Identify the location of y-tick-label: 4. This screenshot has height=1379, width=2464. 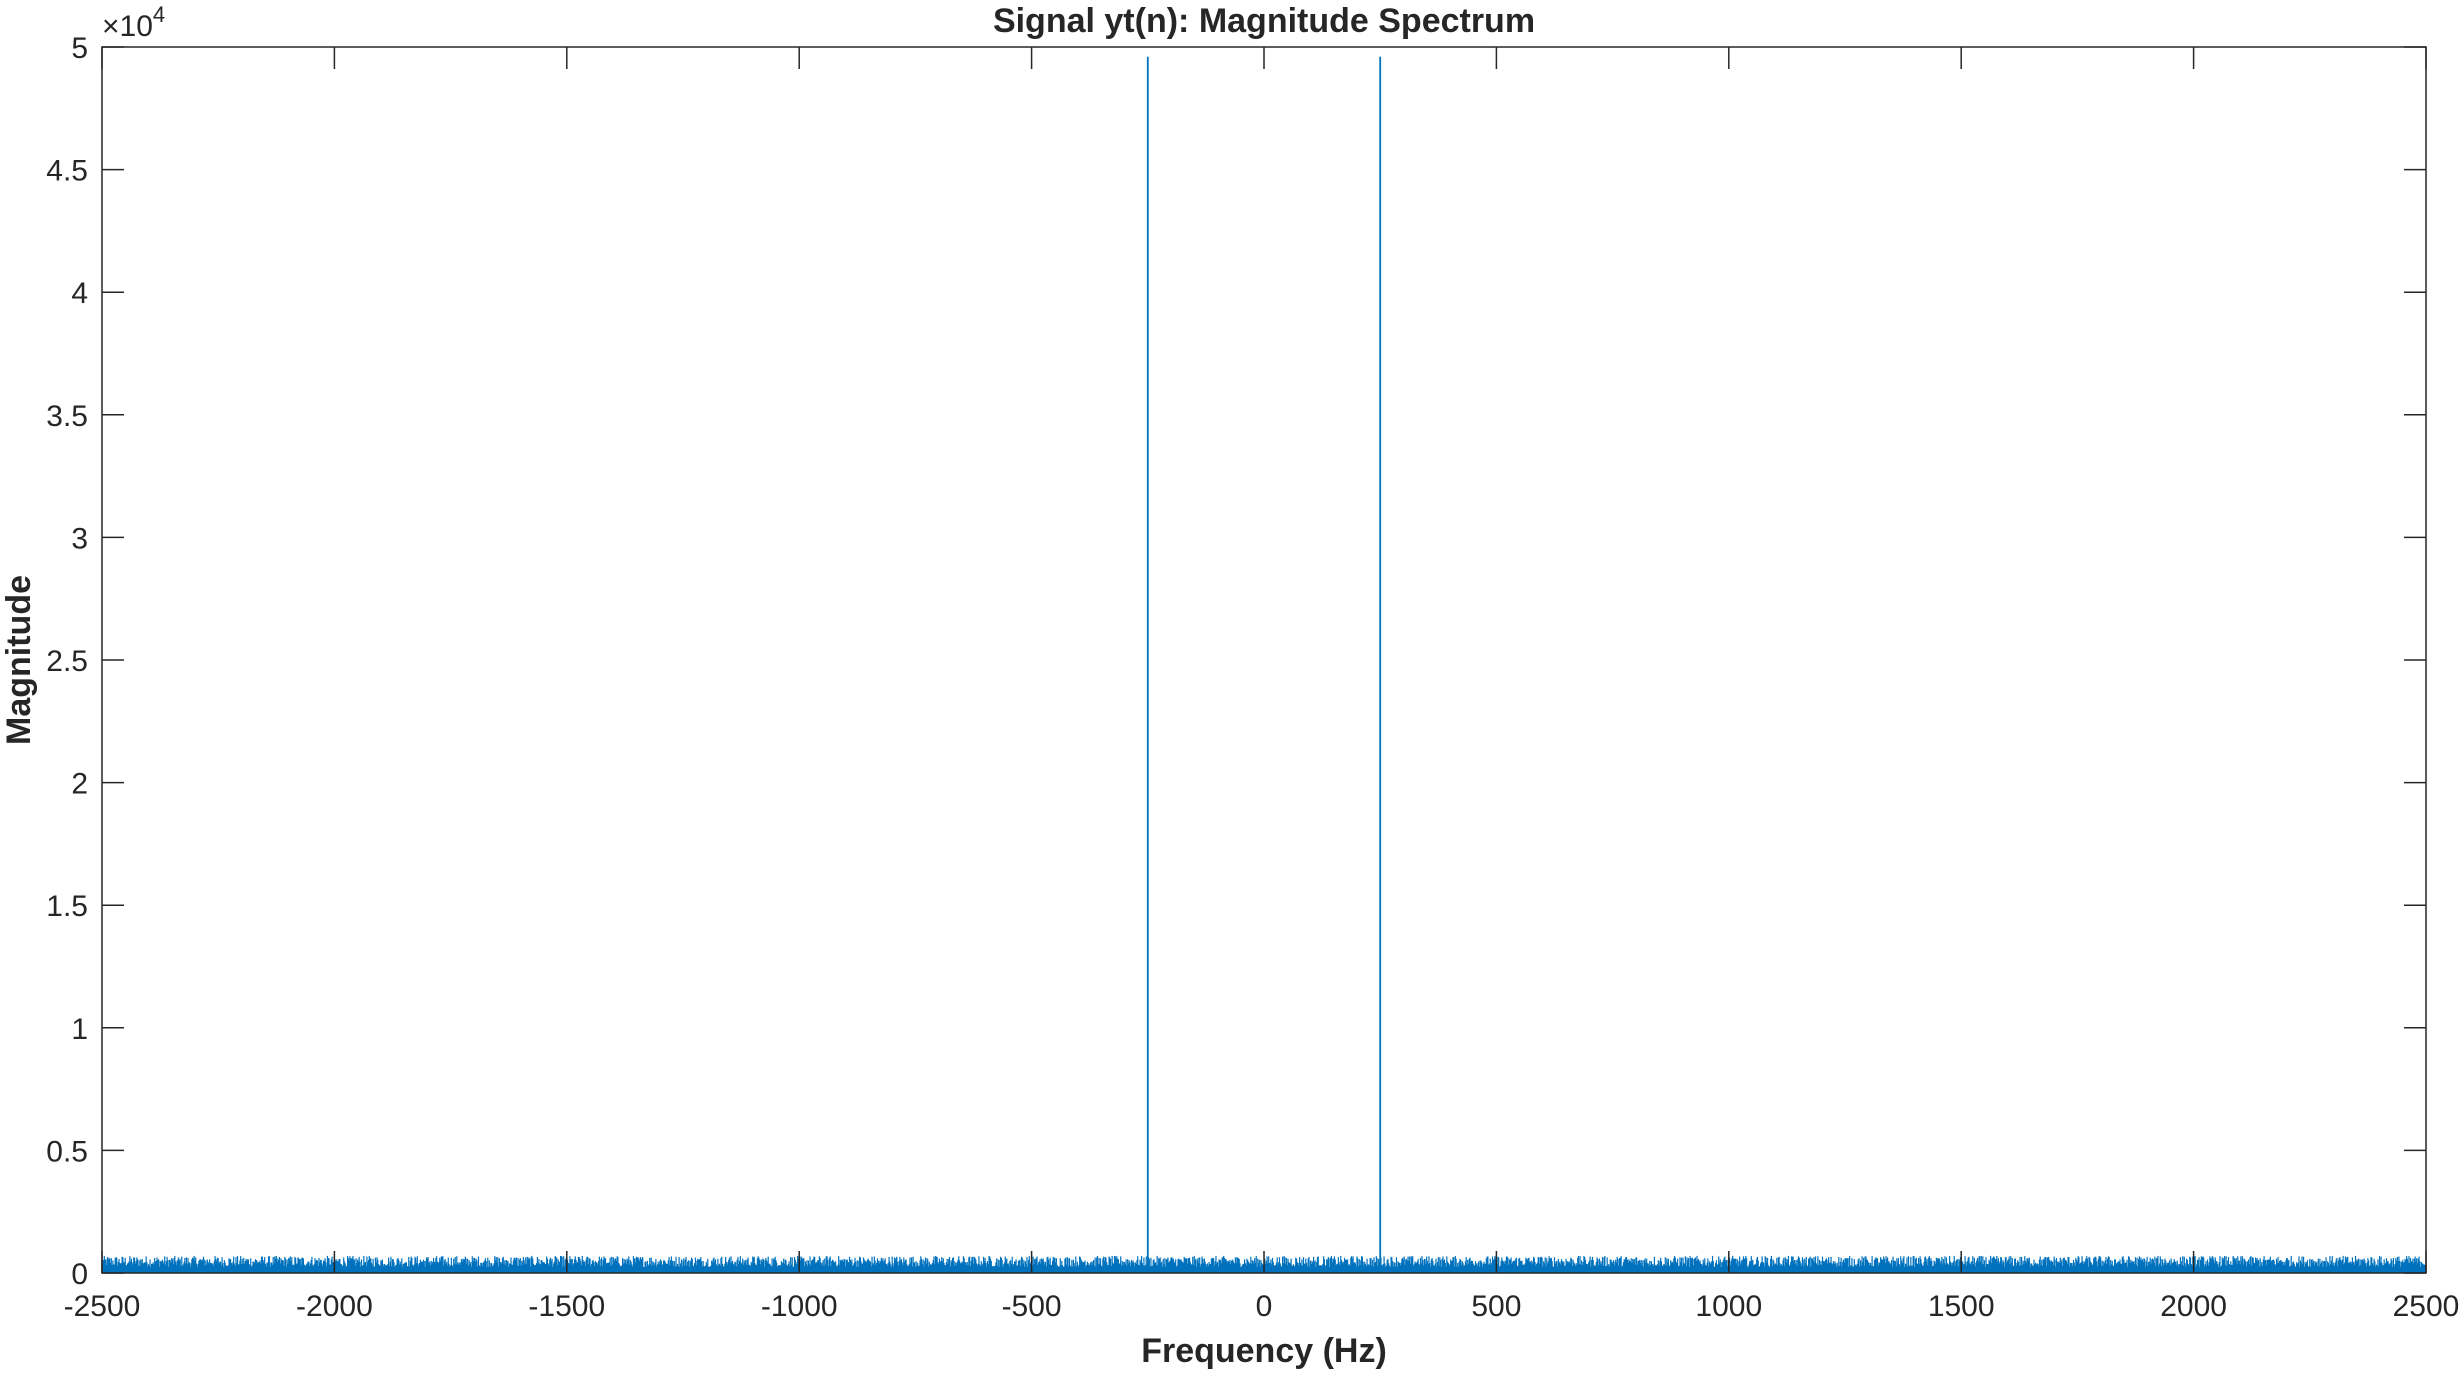
(79, 293).